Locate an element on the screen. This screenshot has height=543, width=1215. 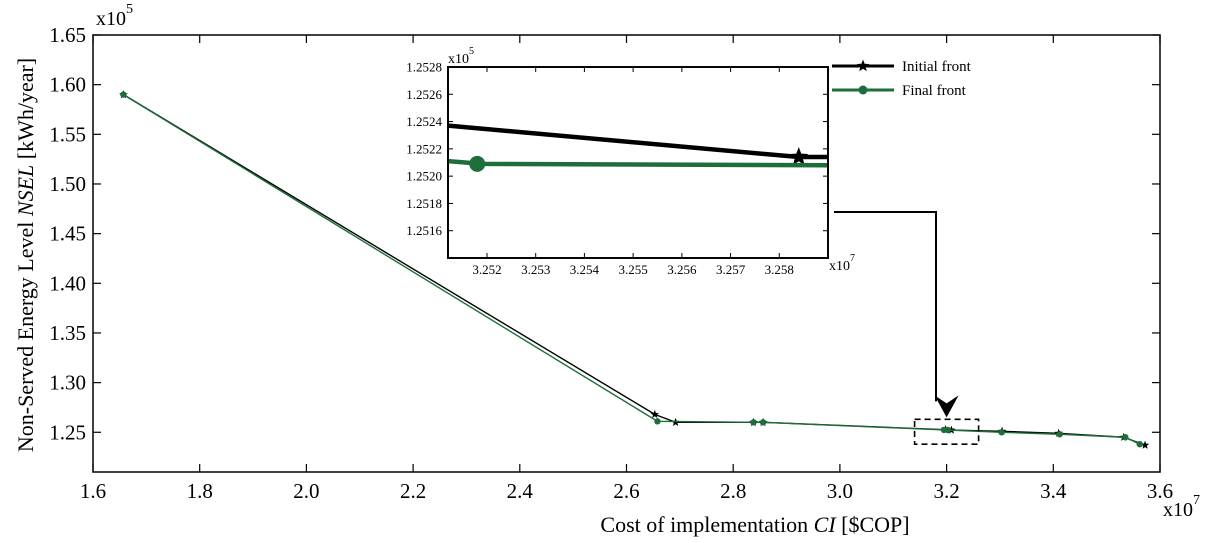
inset-x-tick-label: 3.256 is located at coordinates (682, 269).